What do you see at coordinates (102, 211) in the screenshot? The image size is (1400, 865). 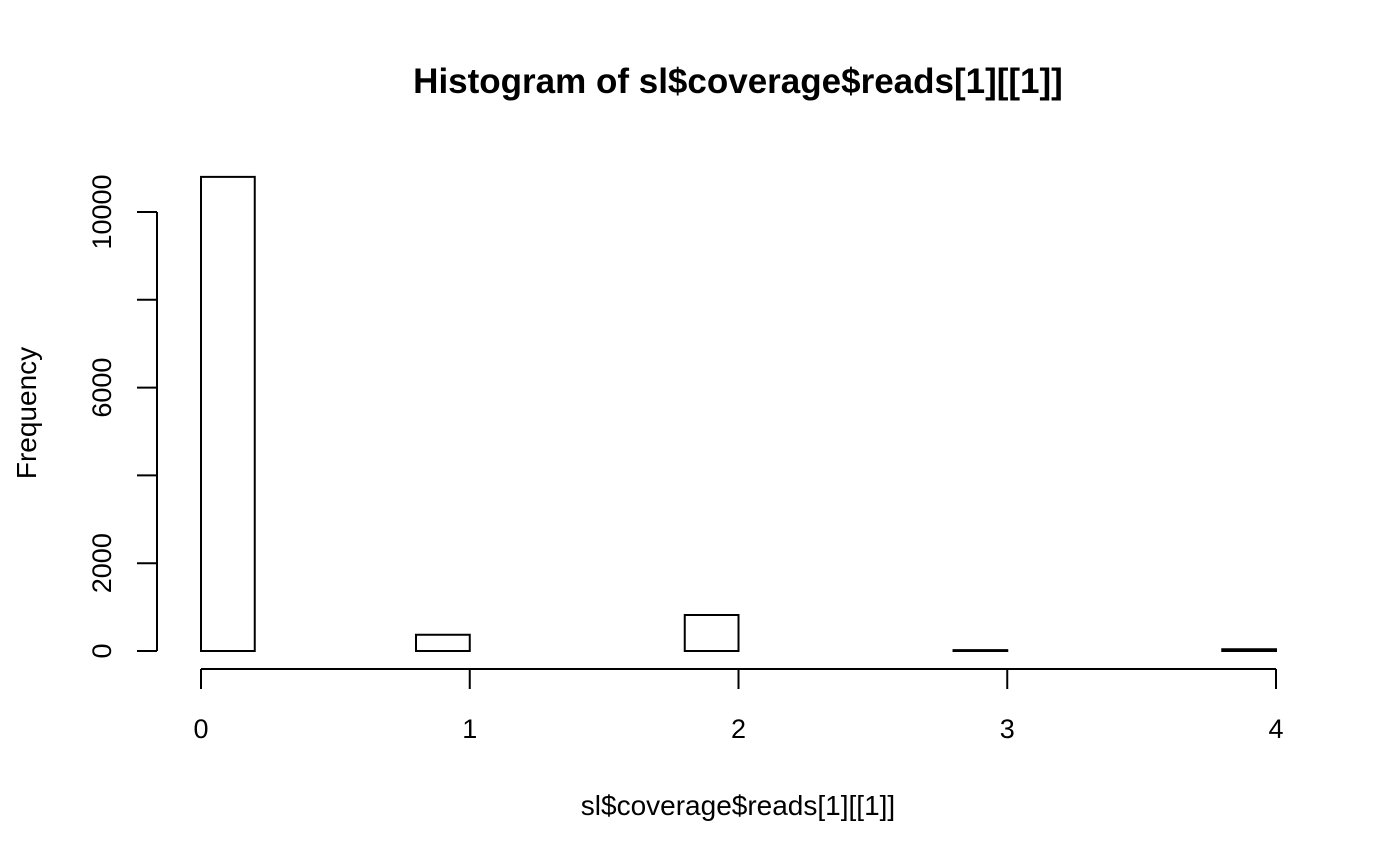 I see `y-tick-label-5: 10000` at bounding box center [102, 211].